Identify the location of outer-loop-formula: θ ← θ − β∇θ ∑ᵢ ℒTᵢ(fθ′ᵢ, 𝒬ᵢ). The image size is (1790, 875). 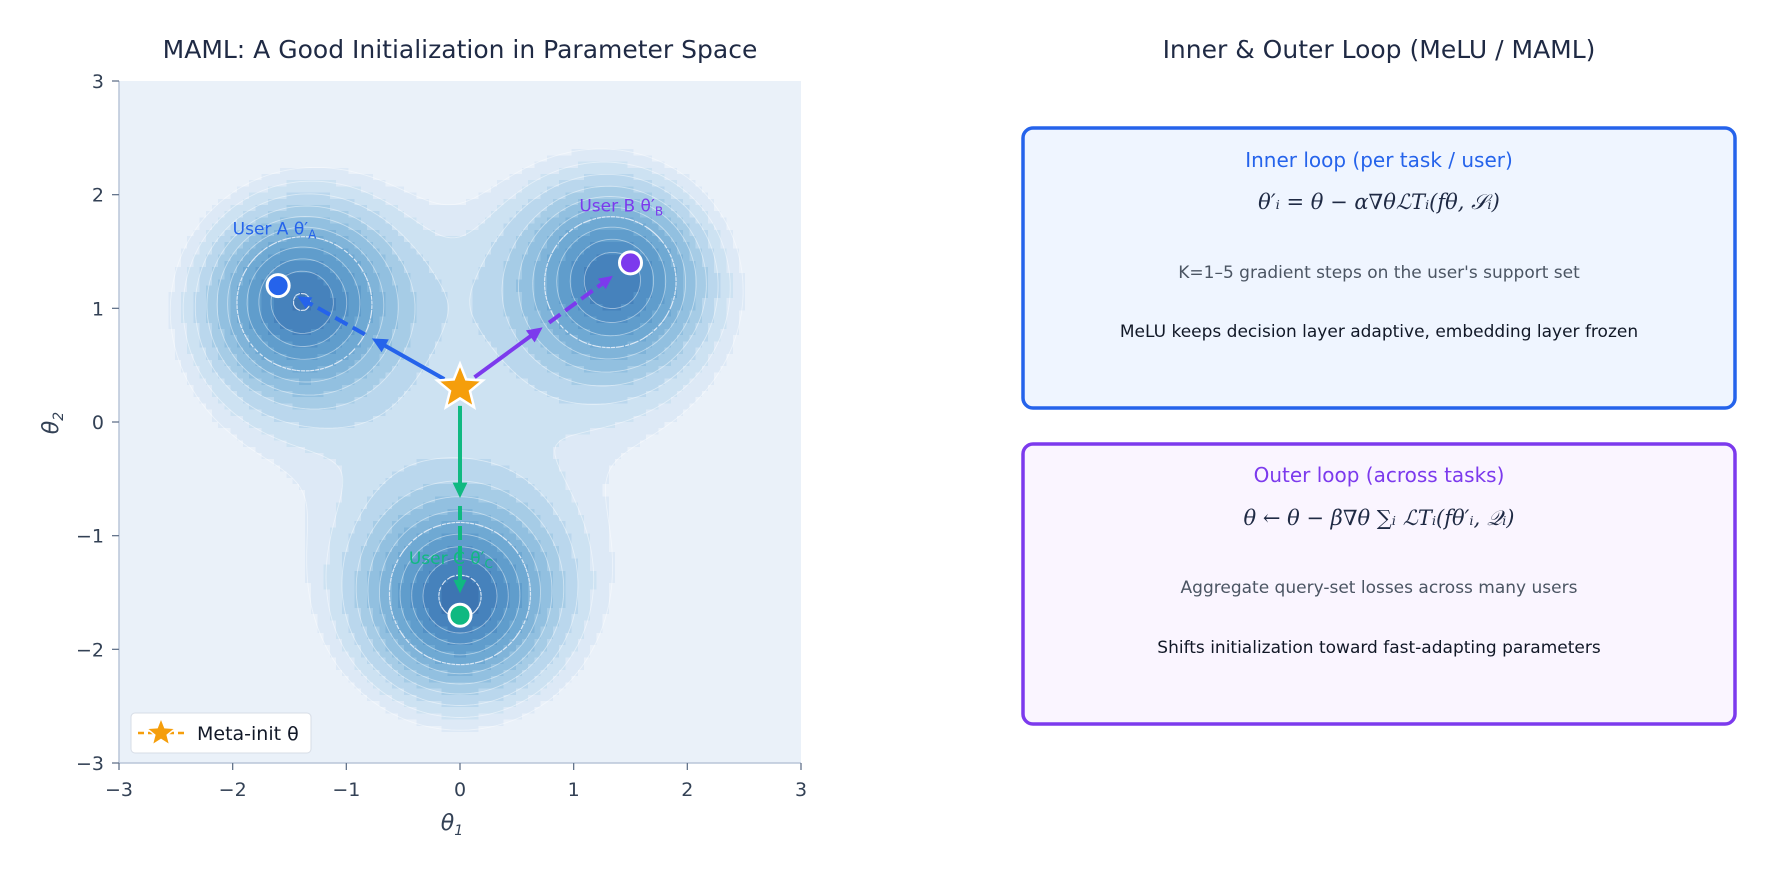
(1379, 518).